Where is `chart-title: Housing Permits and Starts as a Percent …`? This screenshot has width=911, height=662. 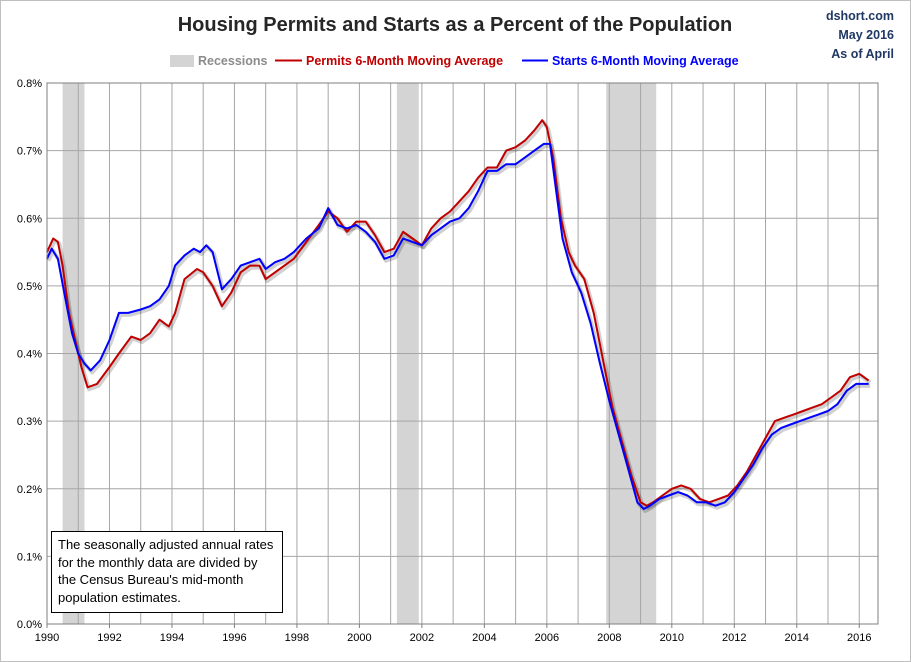
chart-title: Housing Permits and Starts as a Percent … is located at coordinates (455, 25).